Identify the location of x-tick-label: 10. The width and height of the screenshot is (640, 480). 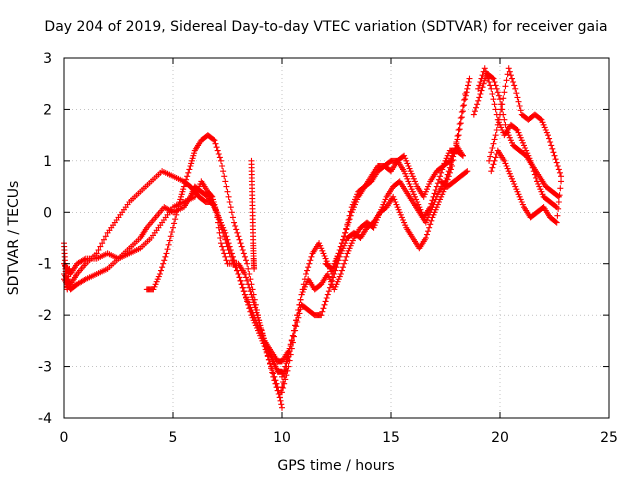
(282, 438).